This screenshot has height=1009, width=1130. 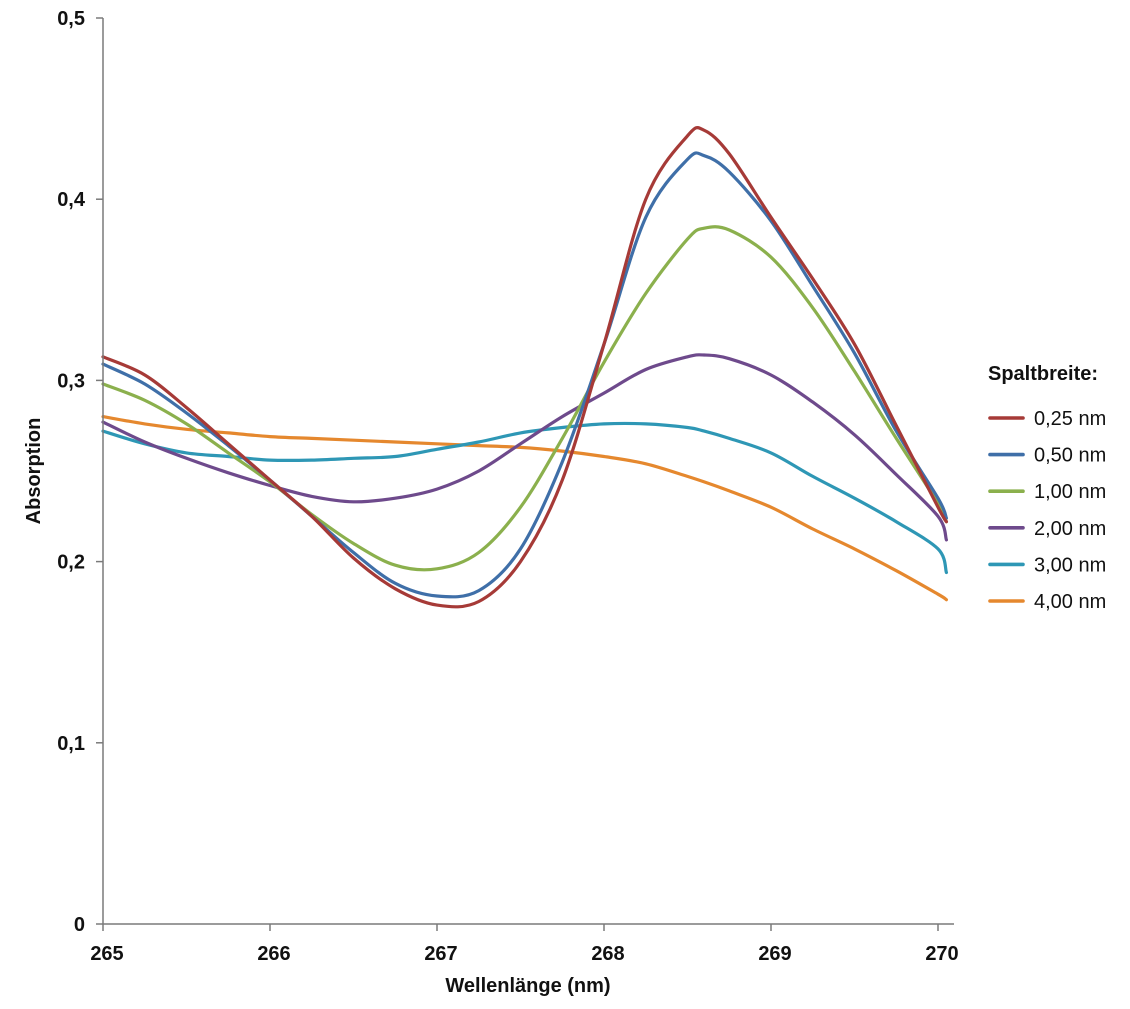 What do you see at coordinates (71, 19) in the screenshot?
I see `y-tick-label: 0,5` at bounding box center [71, 19].